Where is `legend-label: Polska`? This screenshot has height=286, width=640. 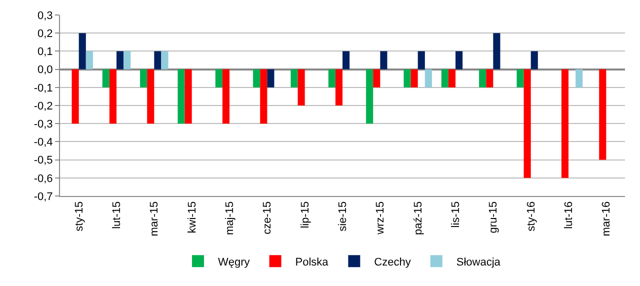
legend-label: Polska is located at coordinates (312, 262).